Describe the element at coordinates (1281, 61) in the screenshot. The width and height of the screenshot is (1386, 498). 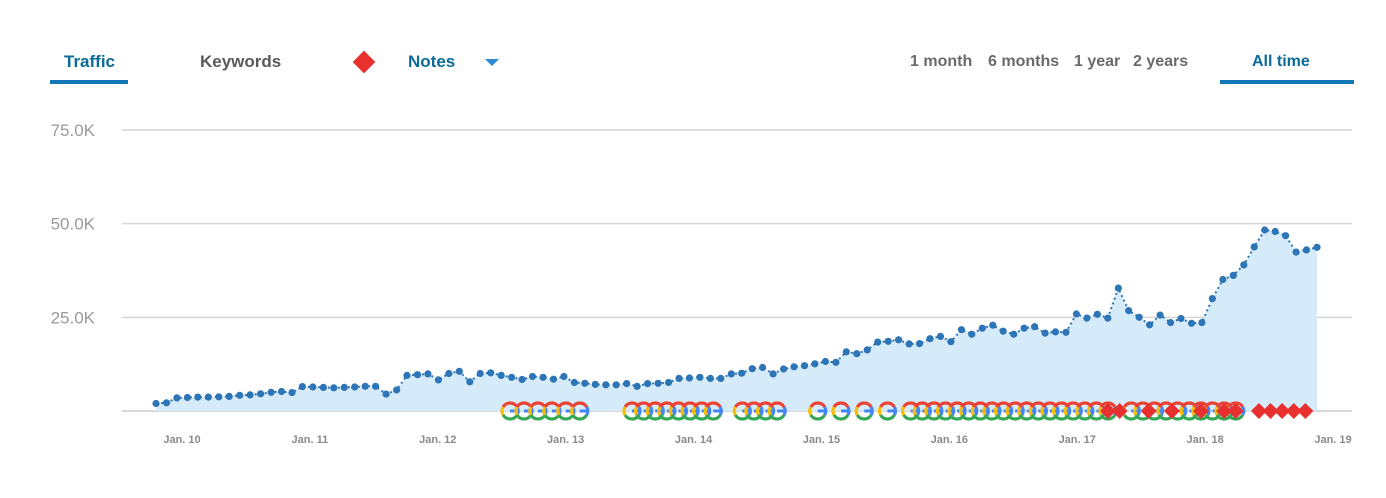
I see `range-all-time: All time` at that location.